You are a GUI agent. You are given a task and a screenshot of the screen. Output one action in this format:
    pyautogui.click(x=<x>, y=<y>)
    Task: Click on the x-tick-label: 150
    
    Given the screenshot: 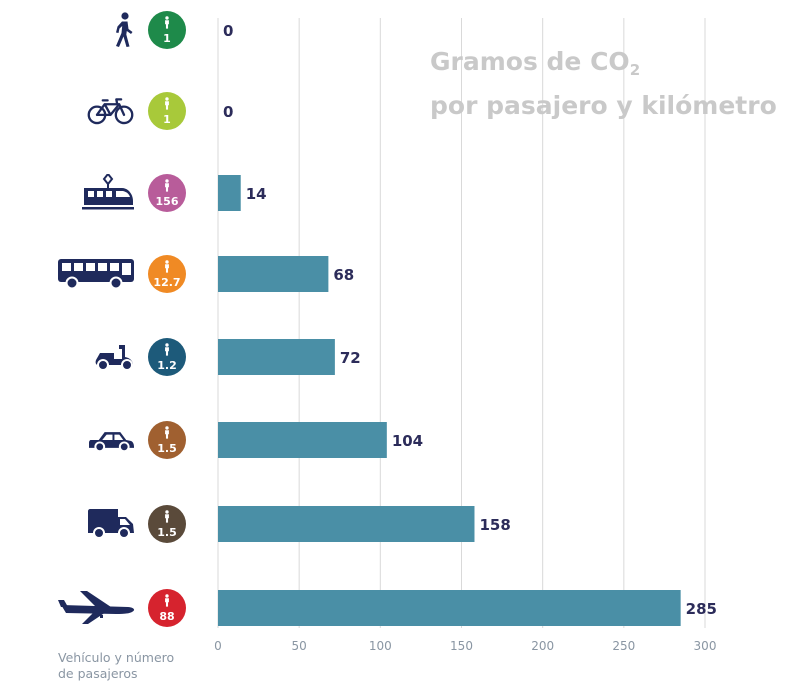 What is the action you would take?
    pyautogui.click(x=461, y=646)
    